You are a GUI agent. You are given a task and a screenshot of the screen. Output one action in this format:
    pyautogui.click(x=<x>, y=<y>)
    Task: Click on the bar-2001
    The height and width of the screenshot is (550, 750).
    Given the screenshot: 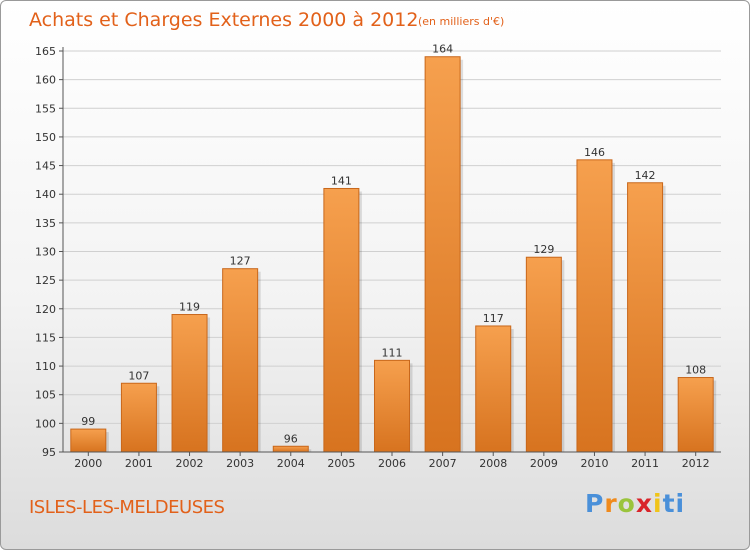 What is the action you would take?
    pyautogui.click(x=138, y=417)
    